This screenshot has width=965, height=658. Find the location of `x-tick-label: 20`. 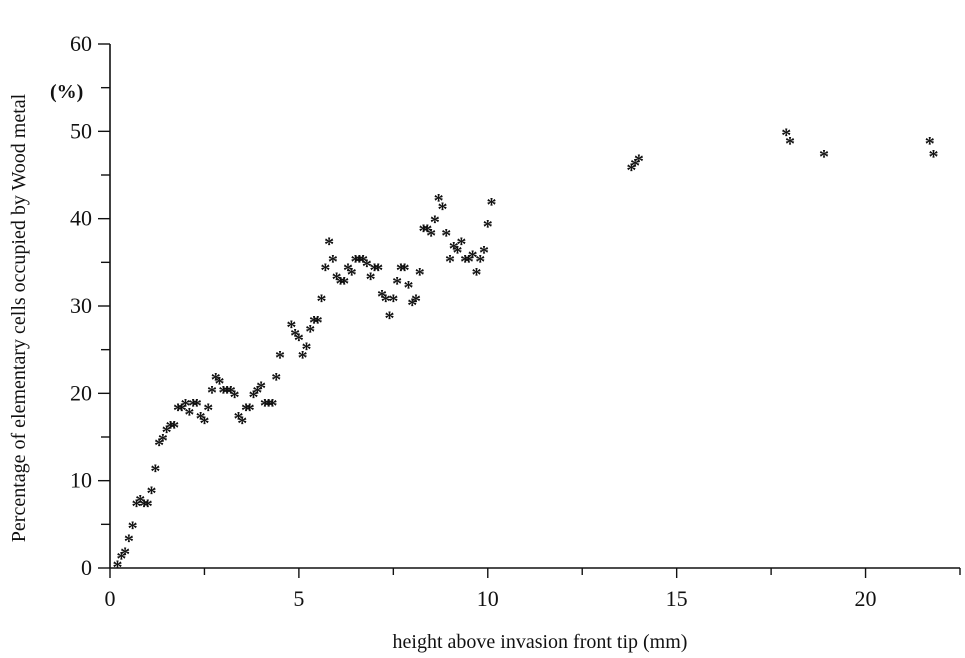

x-tick-label: 20 is located at coordinates (866, 598).